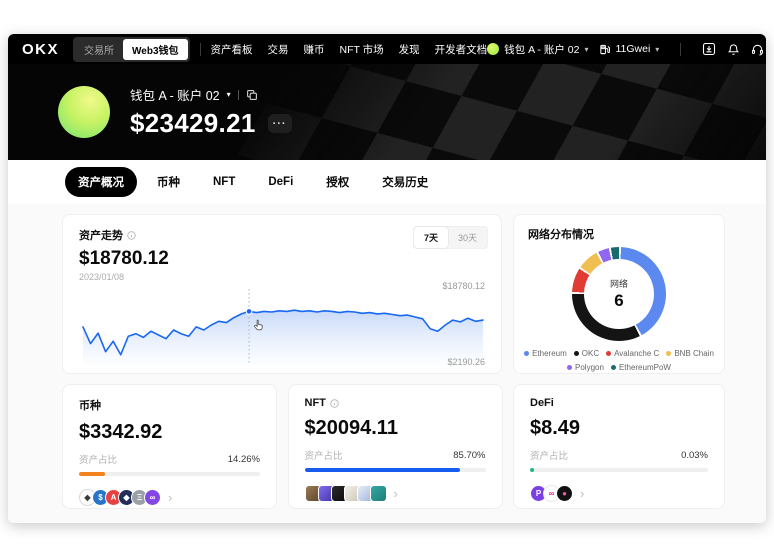 The image size is (774, 558). I want to click on gas-price-selector: 11Gwei ▾, so click(629, 49).